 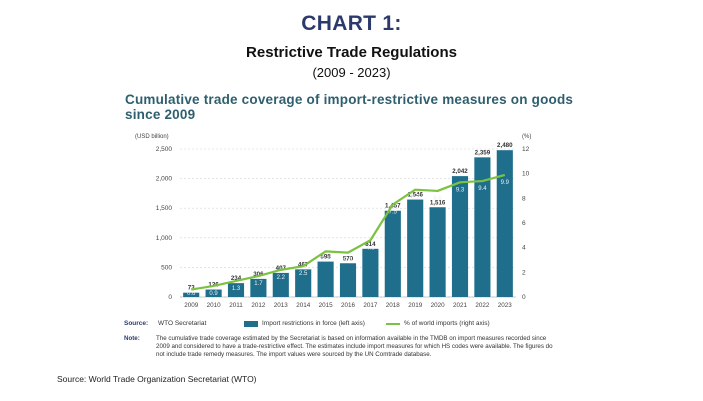 I want to click on pct-value-label: 3.6, so click(x=348, y=261).